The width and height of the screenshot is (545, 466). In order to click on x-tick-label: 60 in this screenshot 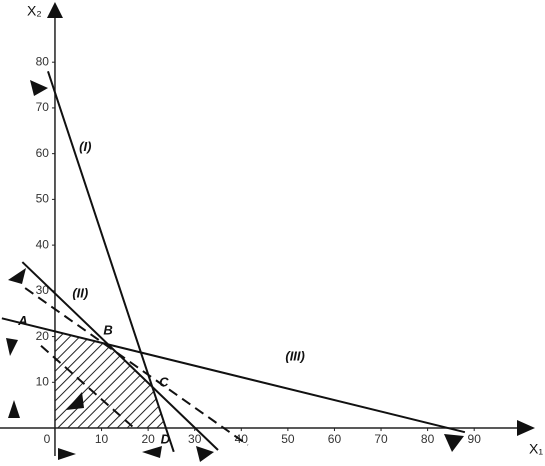, I will do `click(335, 439)`.